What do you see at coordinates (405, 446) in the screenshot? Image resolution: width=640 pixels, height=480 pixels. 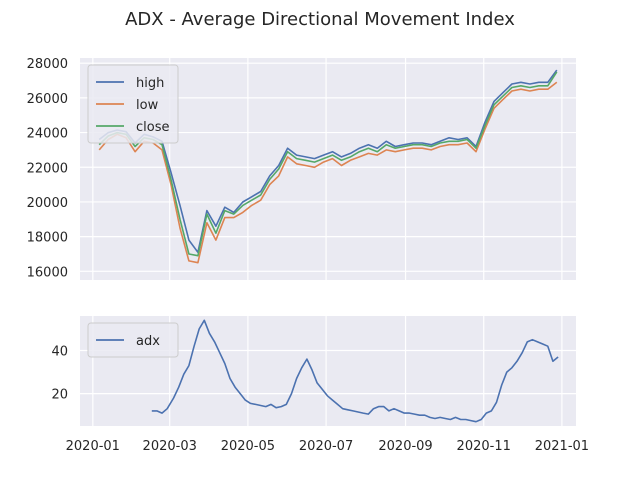 I see `x-tick-label-4: 2020-09` at bounding box center [405, 446].